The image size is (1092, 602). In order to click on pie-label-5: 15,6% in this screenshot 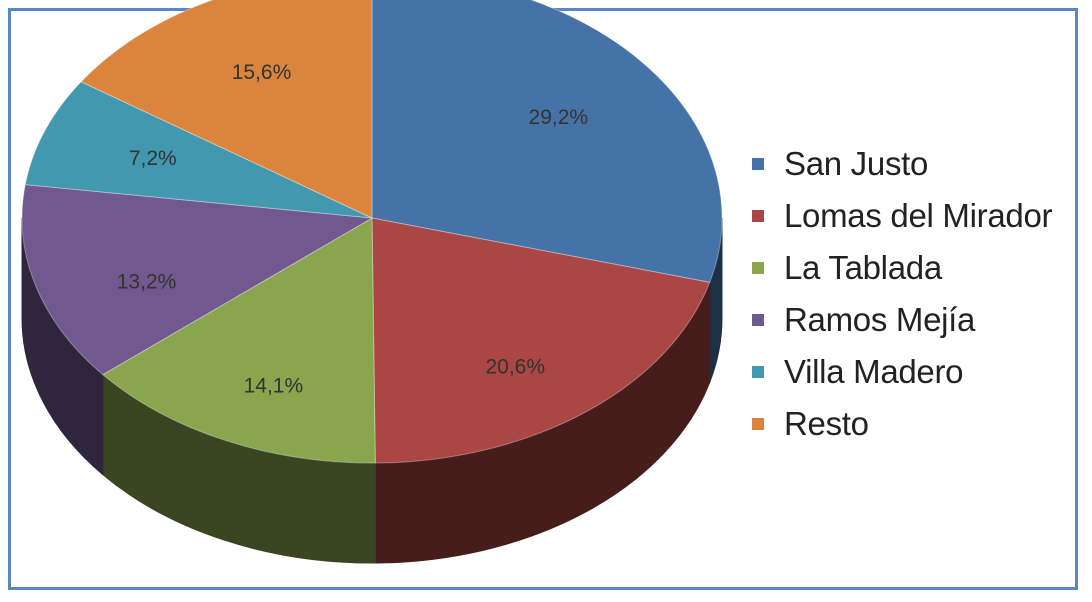, I will do `click(262, 72)`.